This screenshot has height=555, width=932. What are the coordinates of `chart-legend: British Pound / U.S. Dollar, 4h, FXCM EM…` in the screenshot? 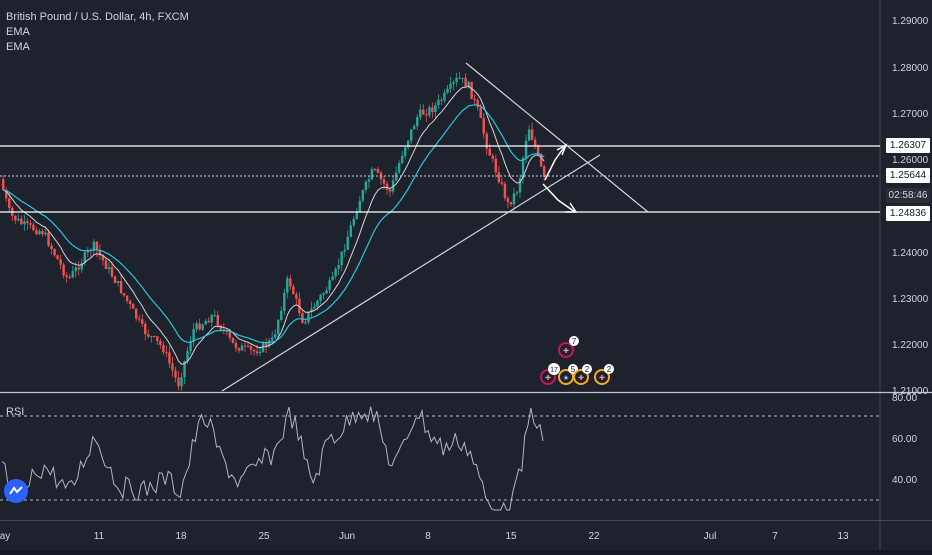 It's located at (97, 32).